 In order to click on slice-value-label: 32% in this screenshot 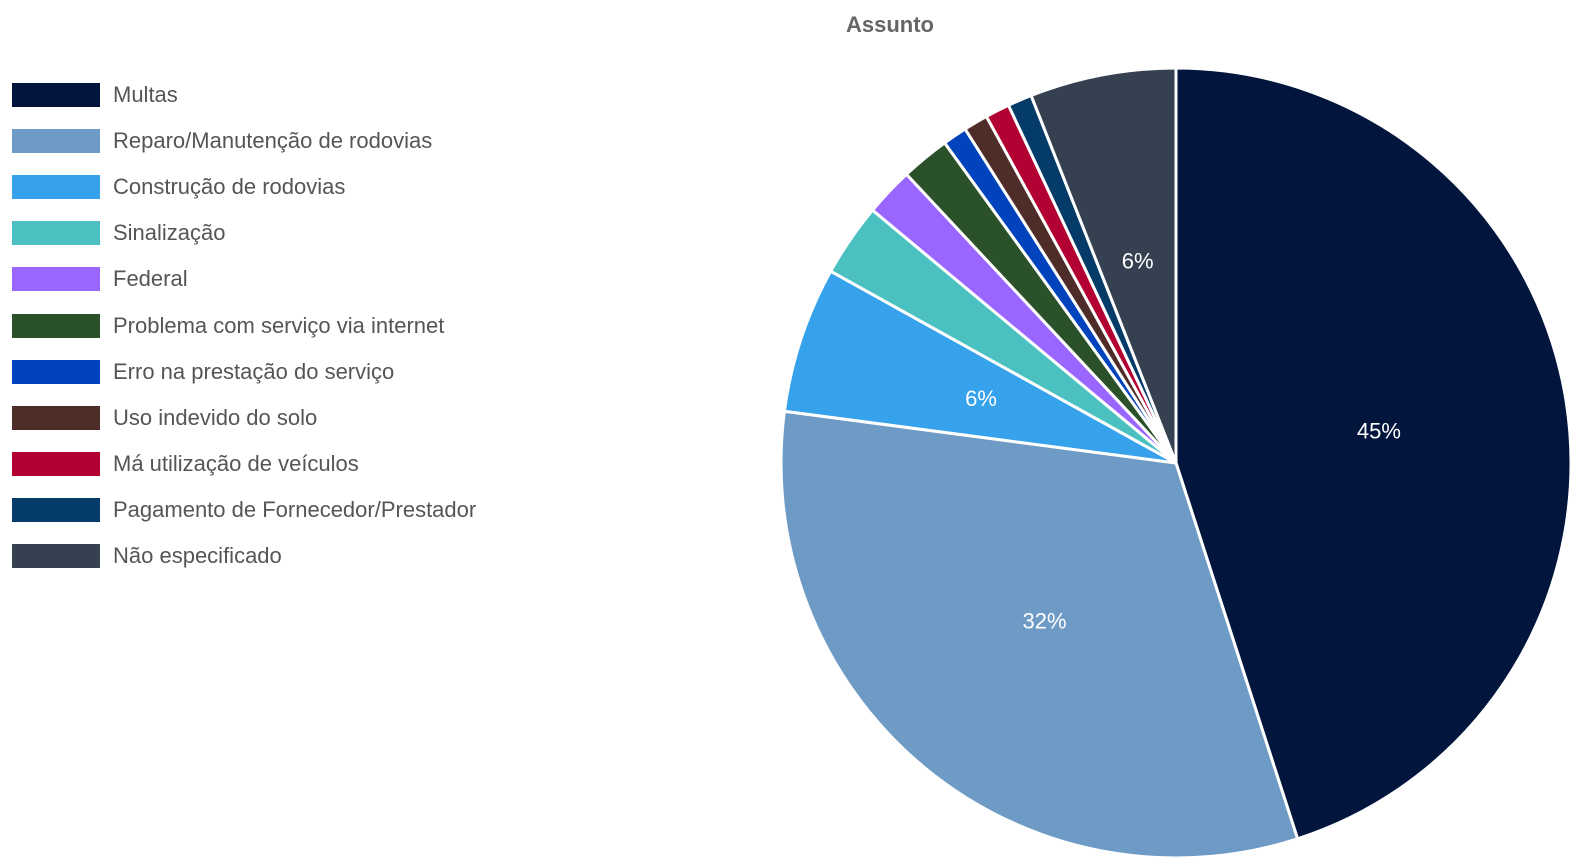, I will do `click(1044, 620)`.